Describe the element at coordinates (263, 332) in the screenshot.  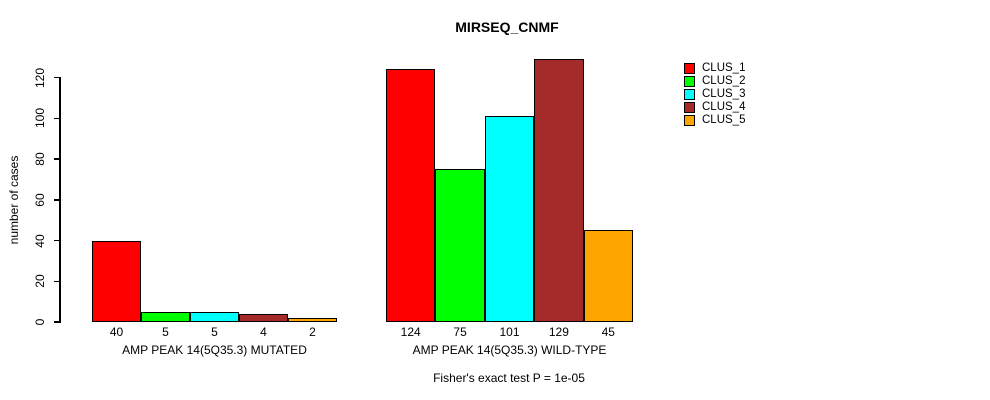
I see `bar-value-label: 4` at that location.